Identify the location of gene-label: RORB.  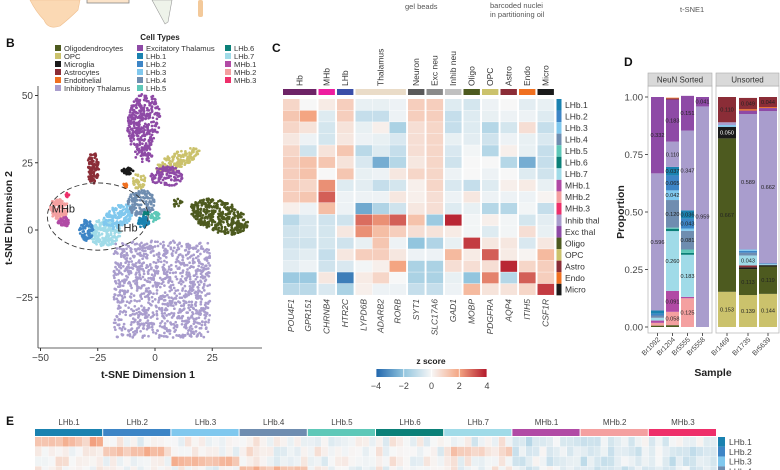
(398, 311).